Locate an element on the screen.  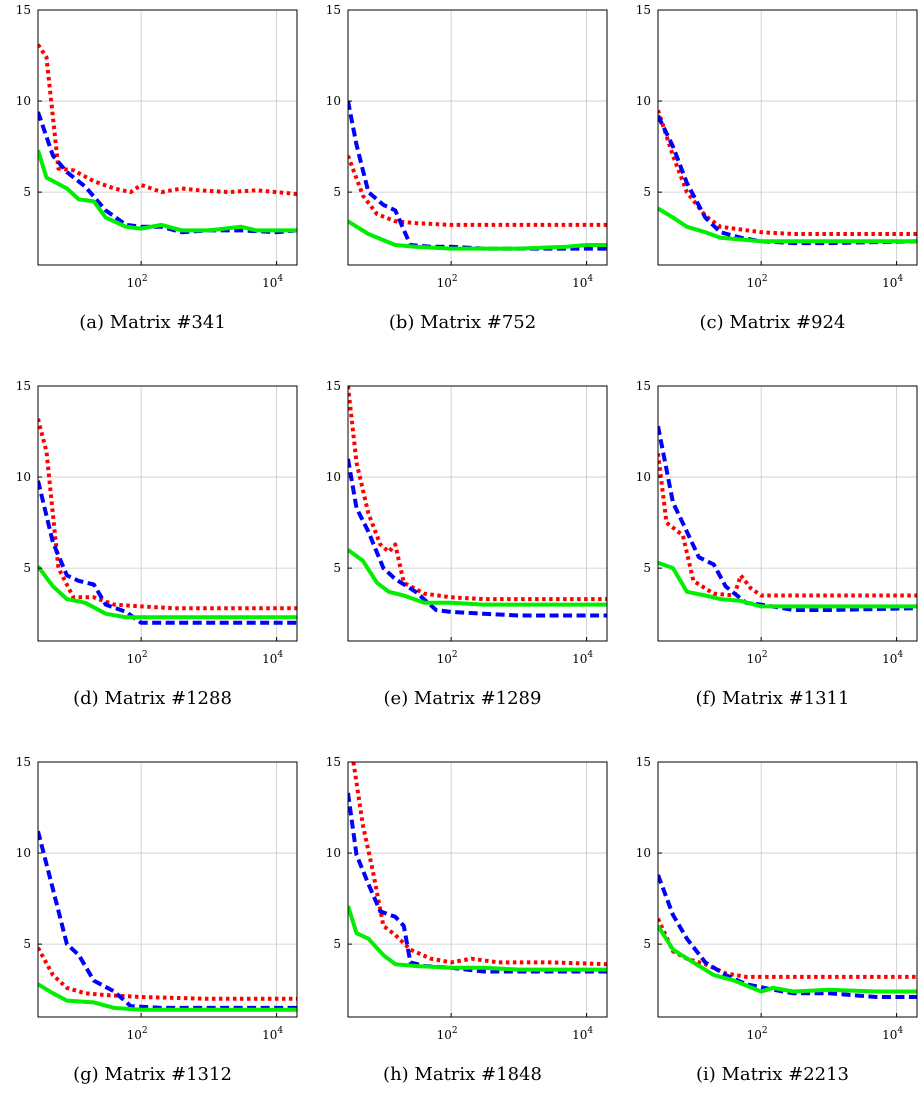
subfigure-caption: (c) Matrix #924 is located at coordinates (772, 322).